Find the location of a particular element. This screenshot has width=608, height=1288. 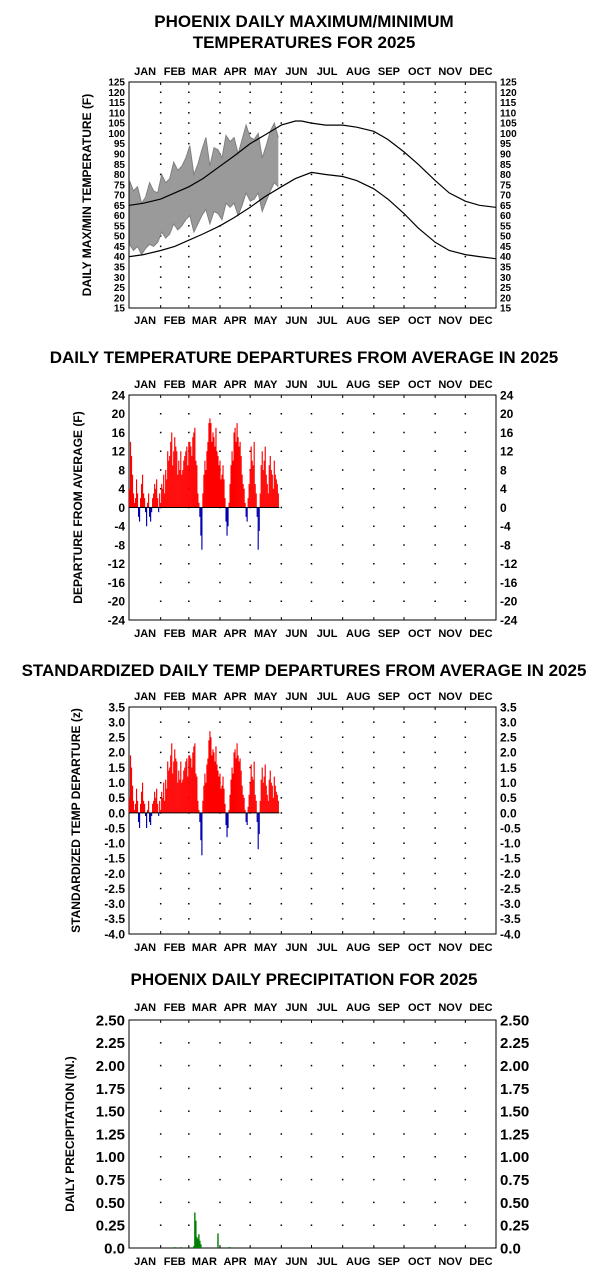

chart3-ytick-right: -2.0 is located at coordinates (510, 874).